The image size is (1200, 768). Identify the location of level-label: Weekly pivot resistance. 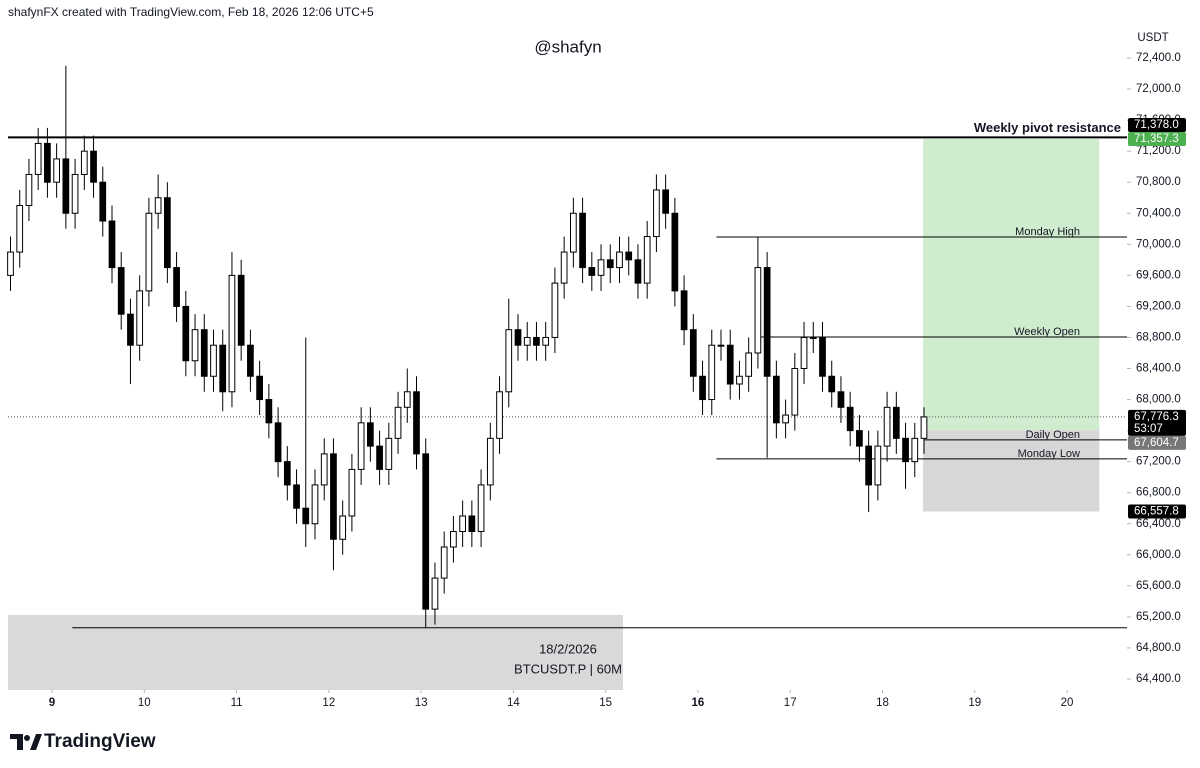
(1047, 127).